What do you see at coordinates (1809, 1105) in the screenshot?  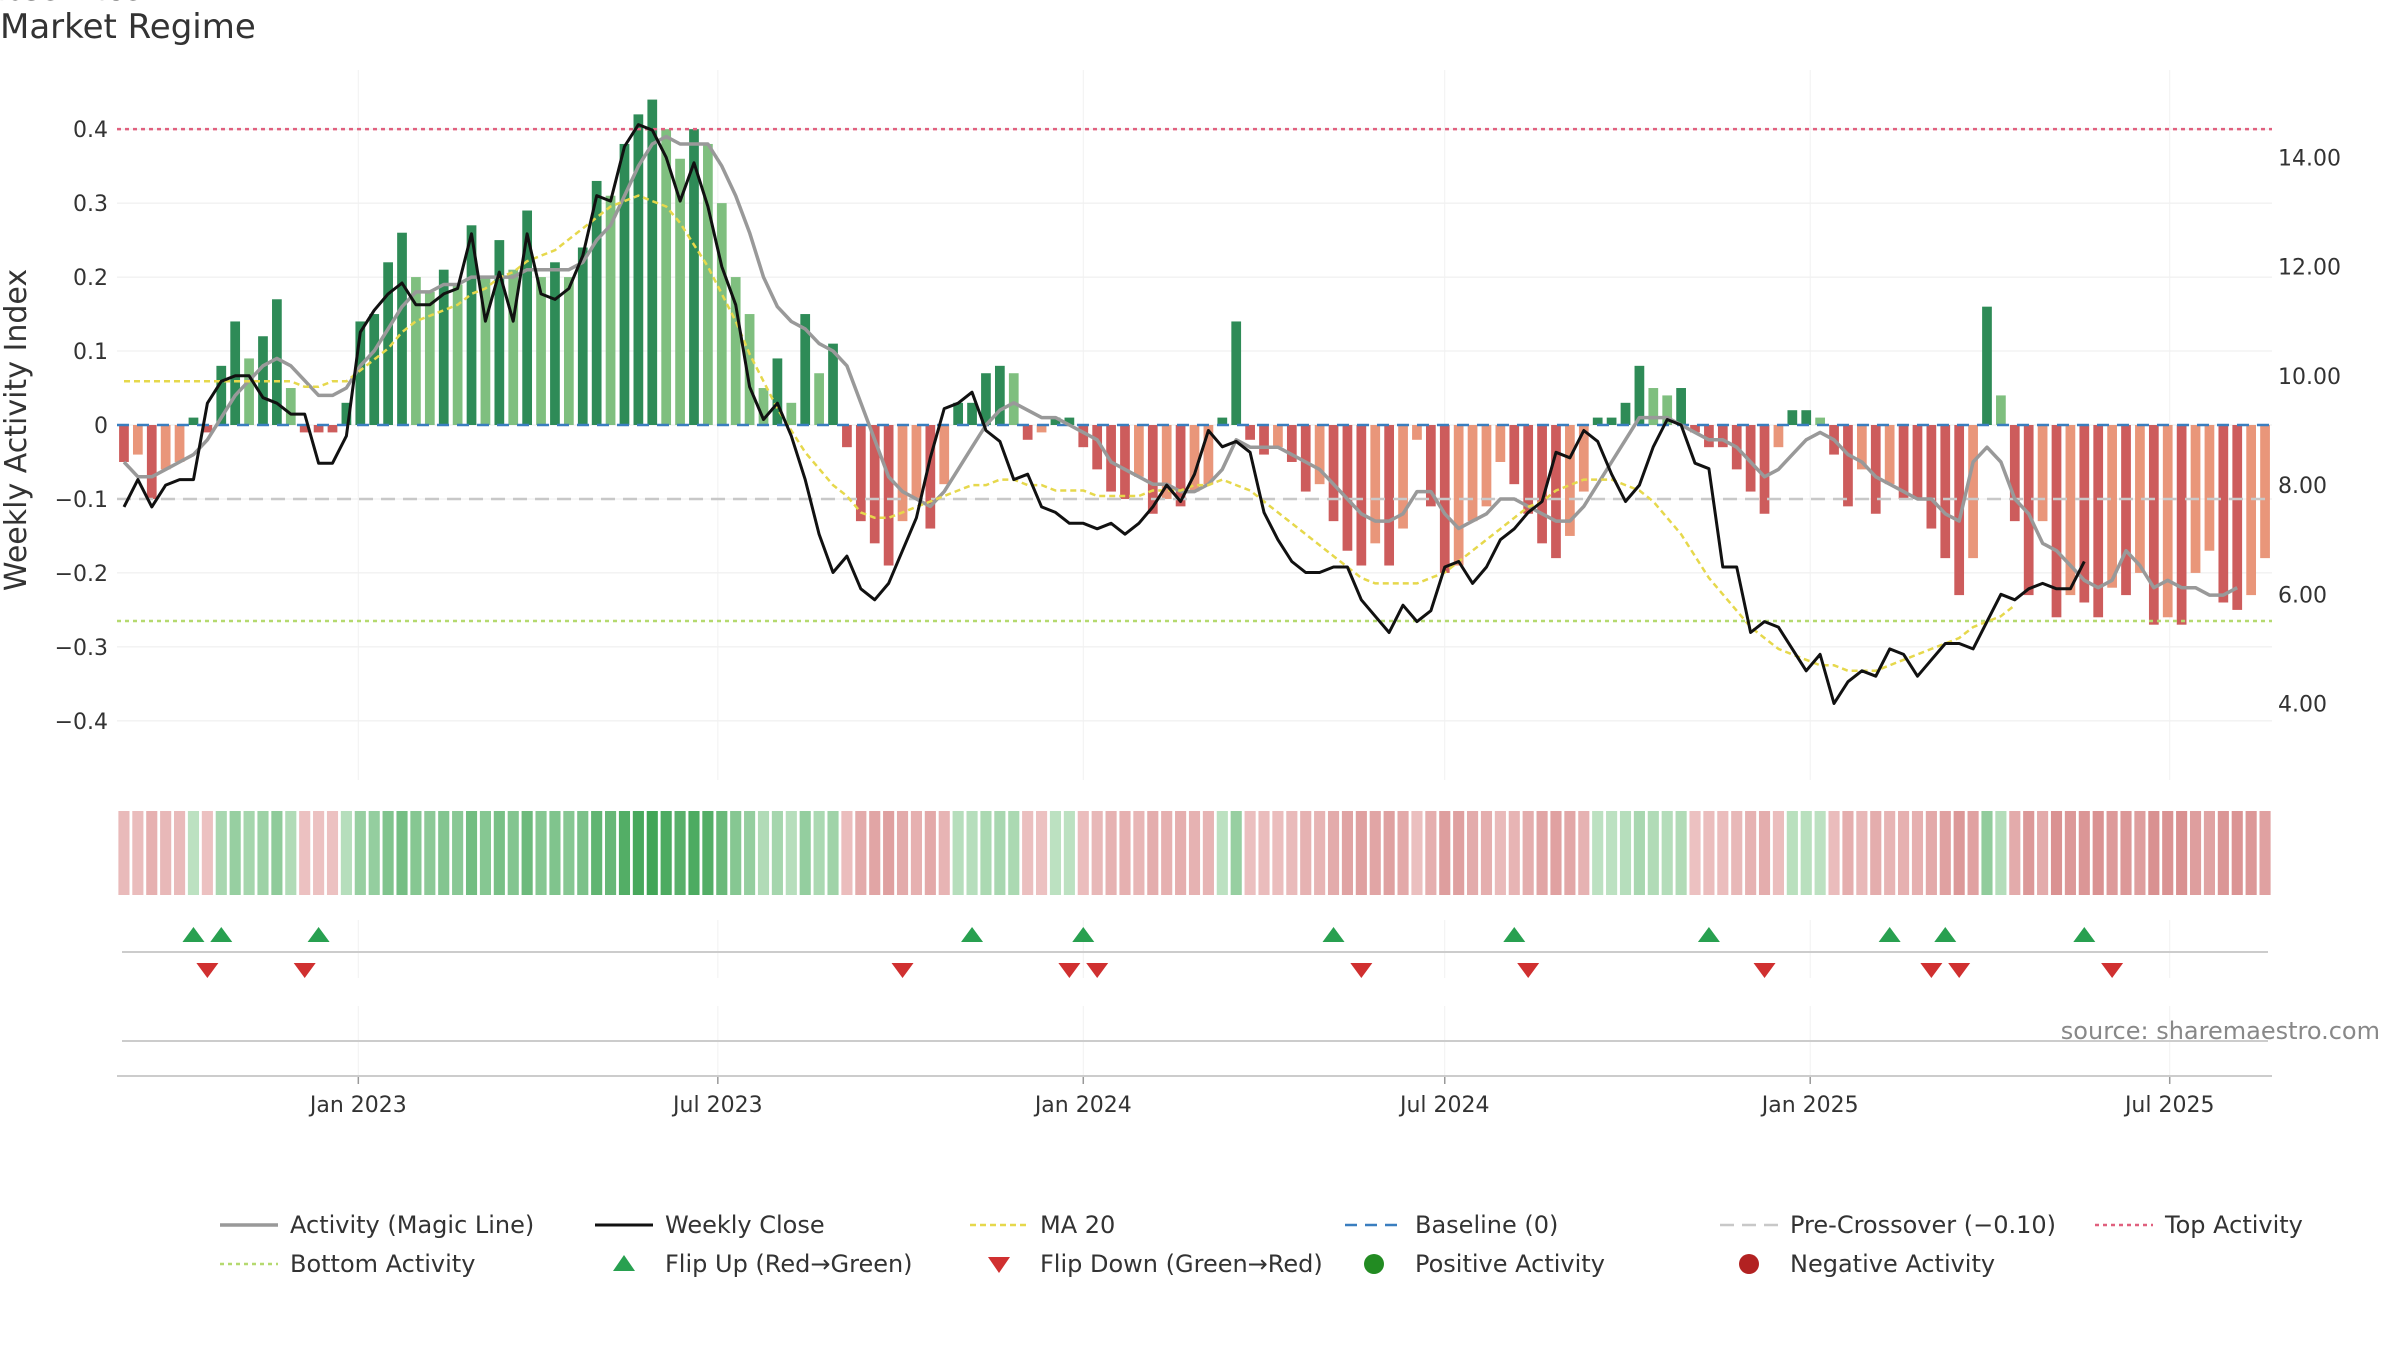 I see `x-tick-label: Jan 2025` at bounding box center [1809, 1105].